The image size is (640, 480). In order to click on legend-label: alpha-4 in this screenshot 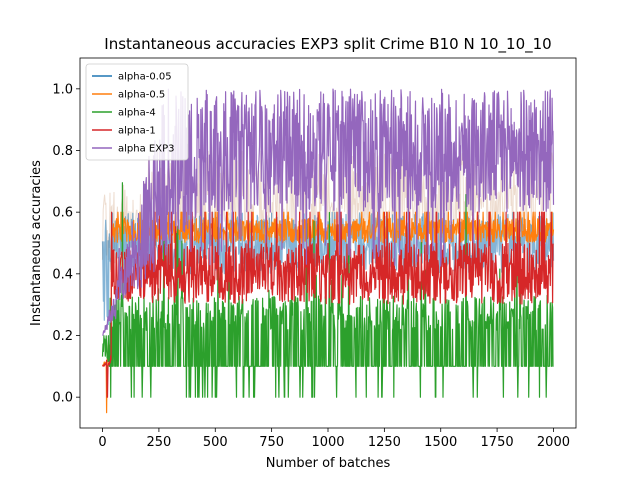, I will do `click(137, 113)`.